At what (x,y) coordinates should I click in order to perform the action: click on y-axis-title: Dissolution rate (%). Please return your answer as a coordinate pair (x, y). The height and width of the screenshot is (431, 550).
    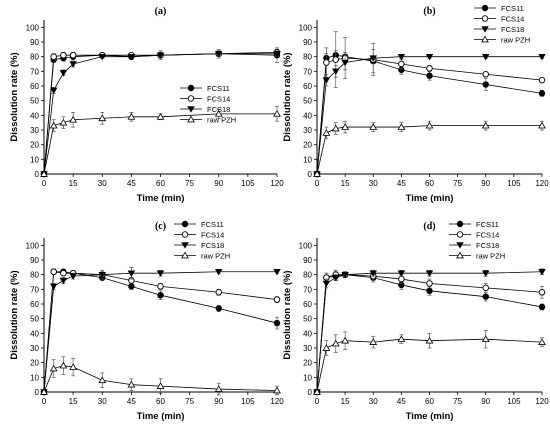
    Looking at the image, I should click on (14, 96).